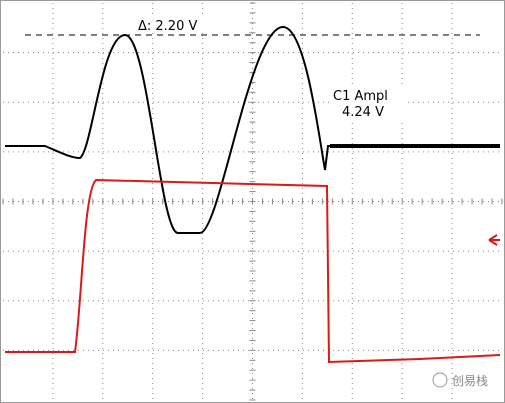 This screenshot has height=403, width=505. I want to click on watermark-icon, so click(440, 380).